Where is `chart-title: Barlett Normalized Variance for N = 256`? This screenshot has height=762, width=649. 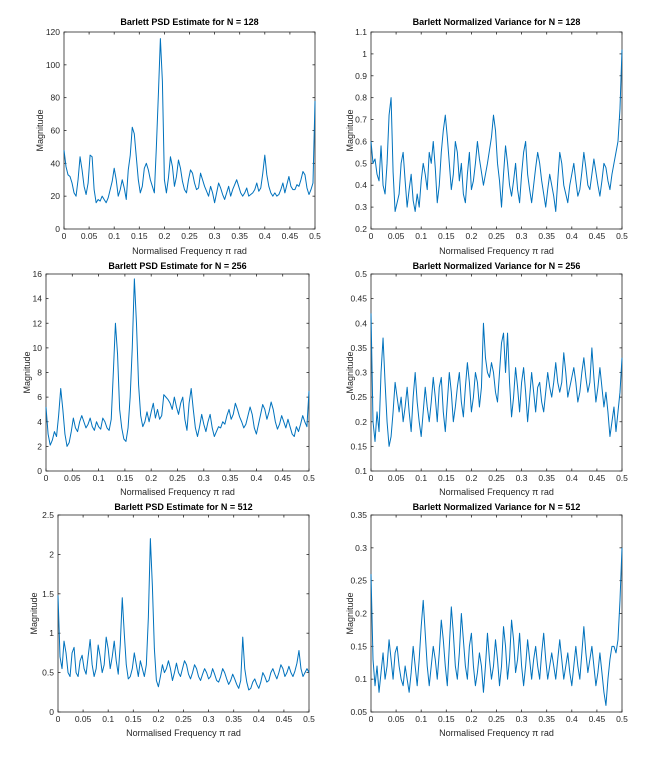 chart-title: Barlett Normalized Variance for N = 256 is located at coordinates (497, 266).